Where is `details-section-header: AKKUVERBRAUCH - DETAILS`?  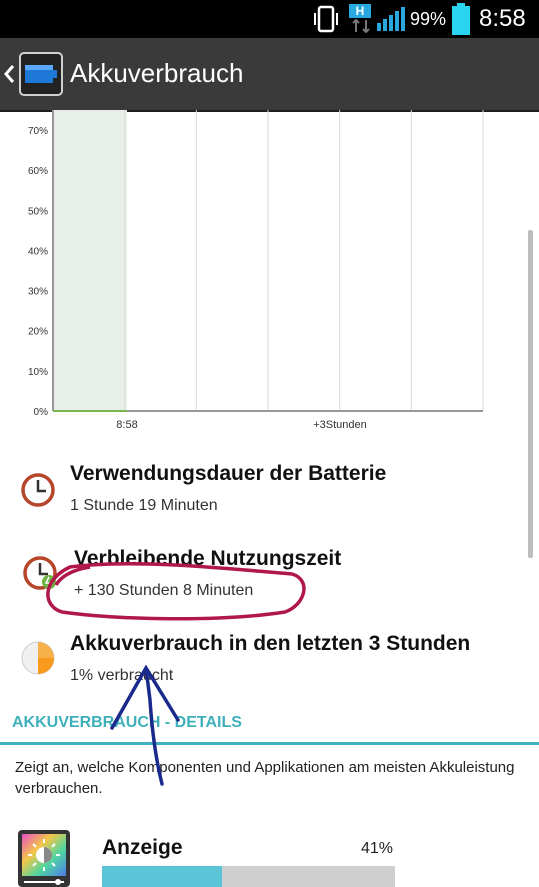 details-section-header: AKKUVERBRAUCH - DETAILS is located at coordinates (127, 722).